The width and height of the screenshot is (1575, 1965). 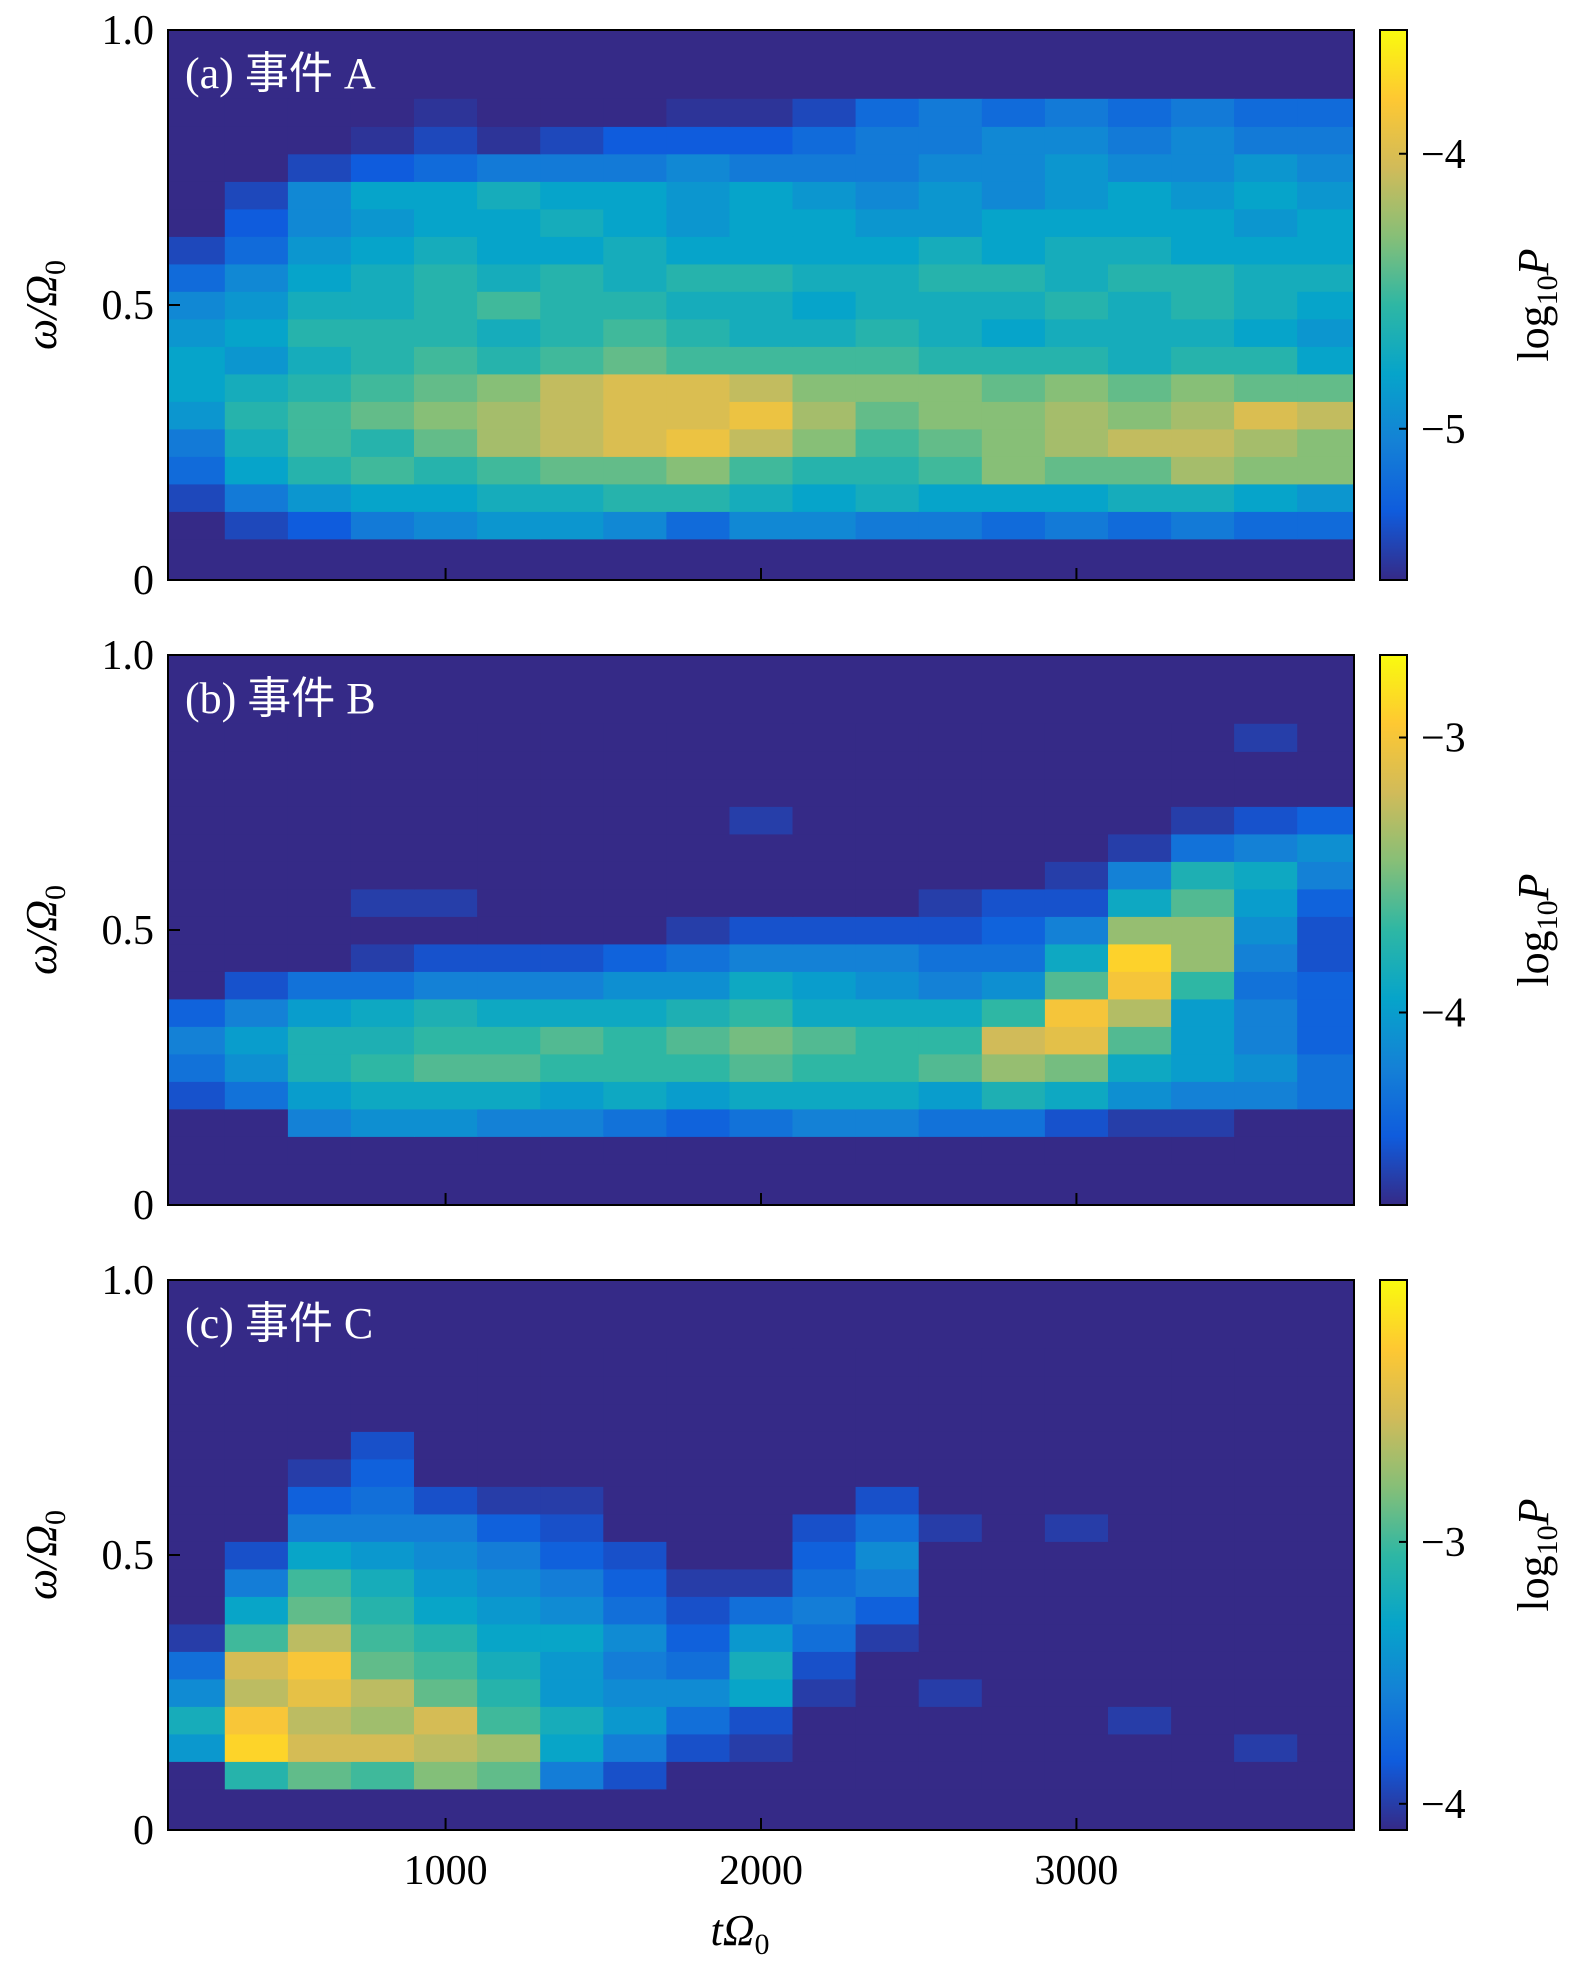 What do you see at coordinates (55, 892) in the screenshot?
I see `panel-b-y-axis-label-sub: 0` at bounding box center [55, 892].